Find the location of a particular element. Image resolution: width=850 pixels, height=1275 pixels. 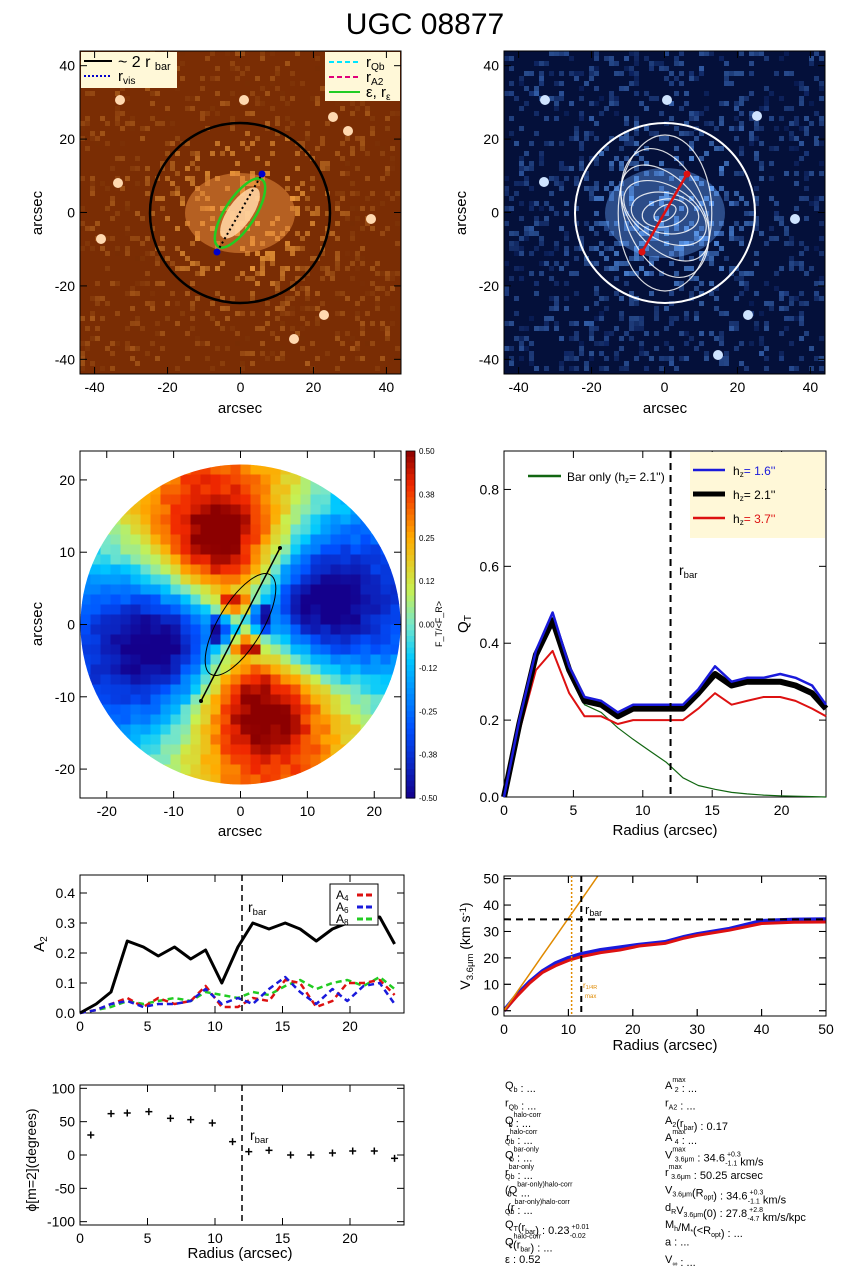

y-tick-label: -20 is located at coordinates (65, 769).